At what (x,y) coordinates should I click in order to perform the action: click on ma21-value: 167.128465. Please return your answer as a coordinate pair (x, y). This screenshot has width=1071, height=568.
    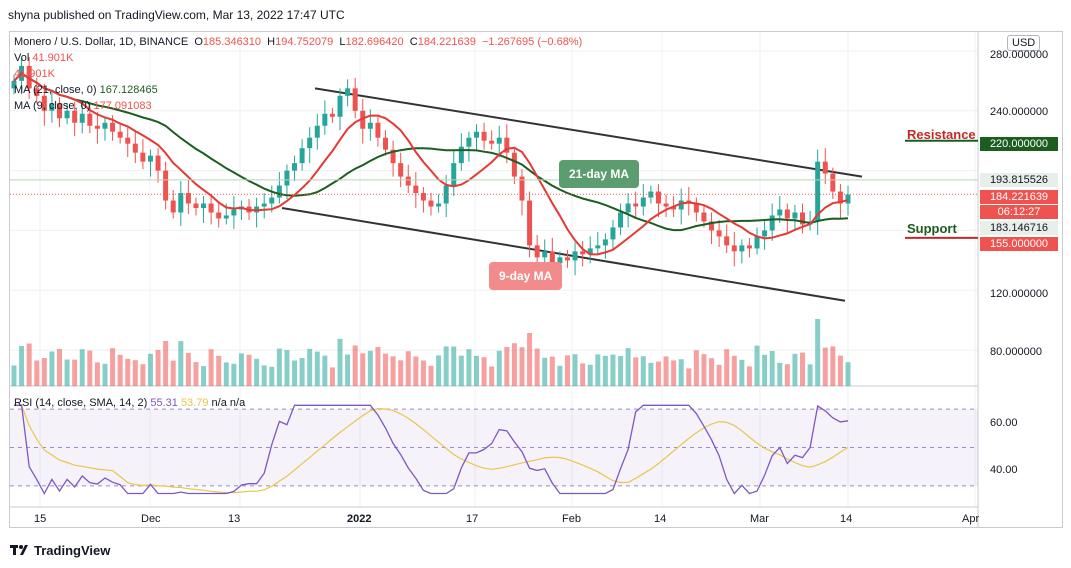
    Looking at the image, I should click on (128, 90).